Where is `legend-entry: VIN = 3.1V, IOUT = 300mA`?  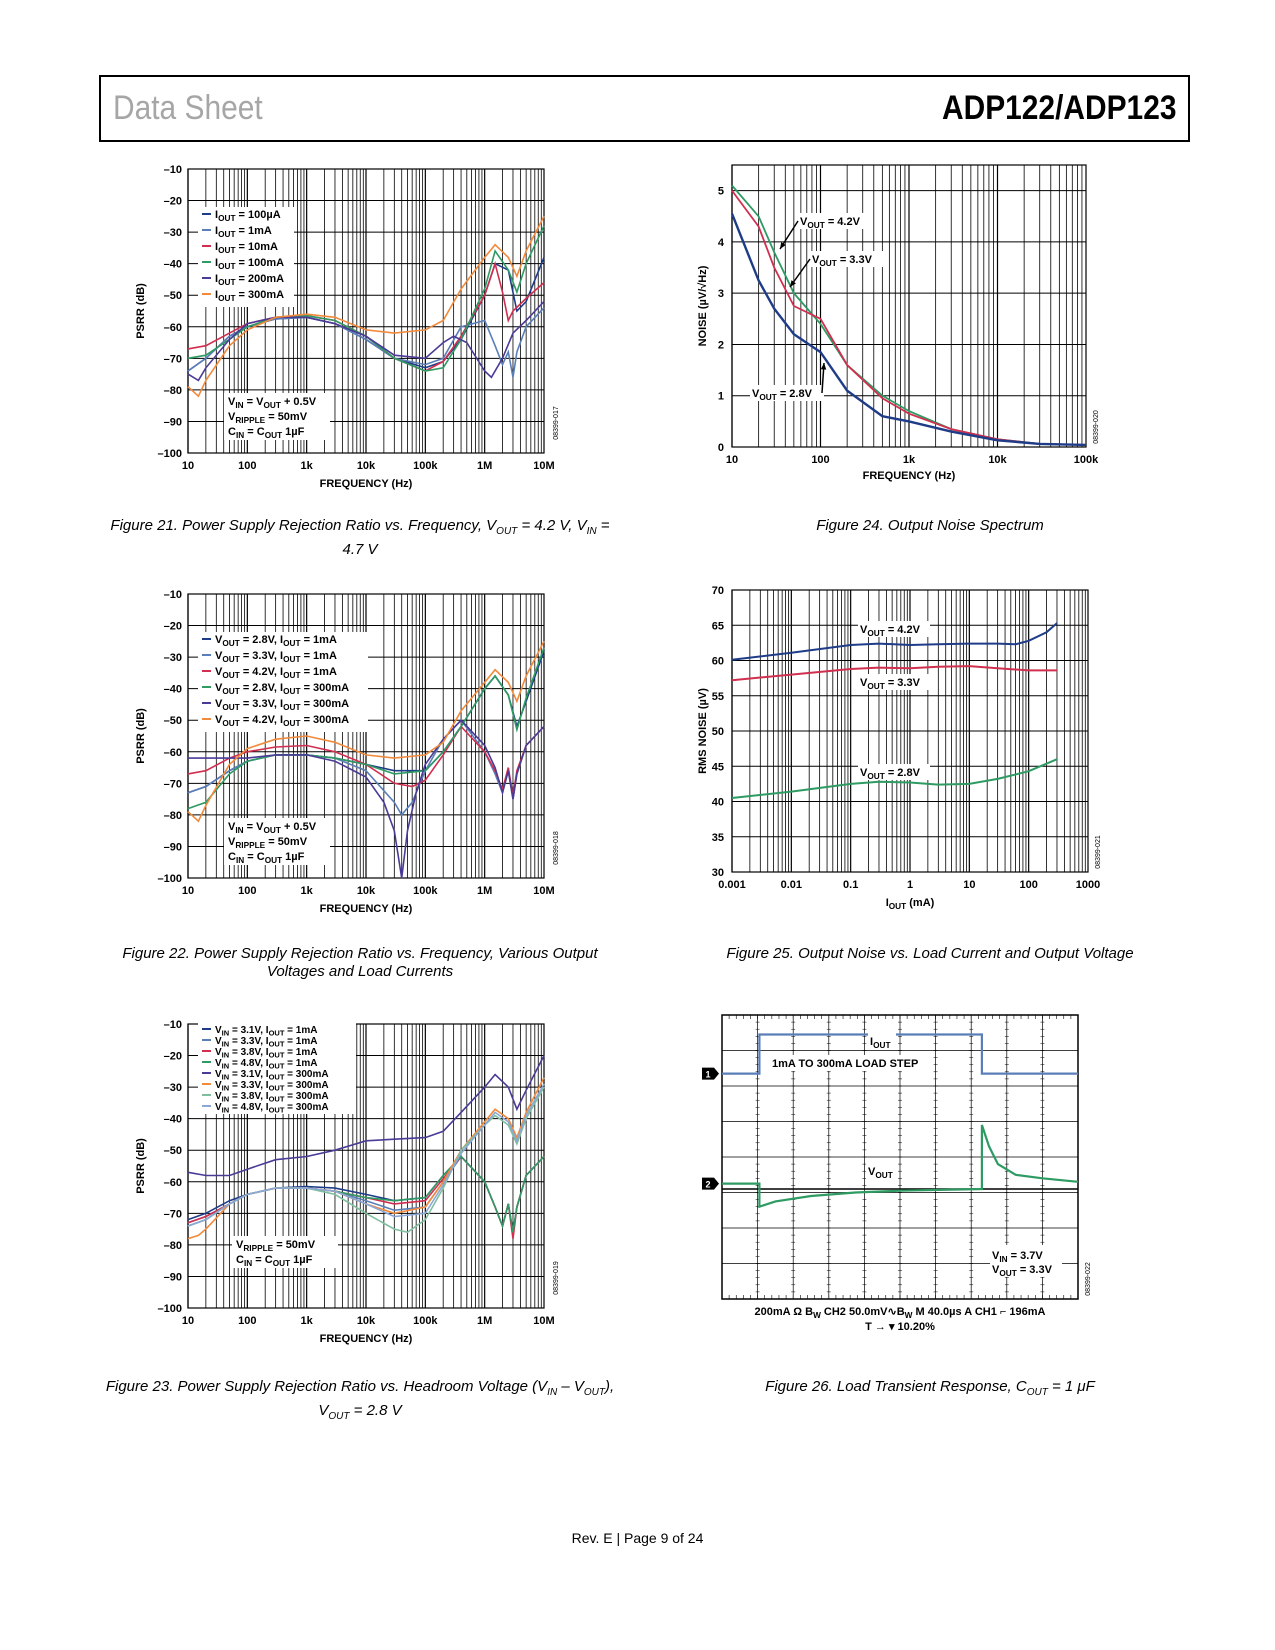 legend-entry: VIN = 3.1V, IOUT = 300mA is located at coordinates (272, 1075).